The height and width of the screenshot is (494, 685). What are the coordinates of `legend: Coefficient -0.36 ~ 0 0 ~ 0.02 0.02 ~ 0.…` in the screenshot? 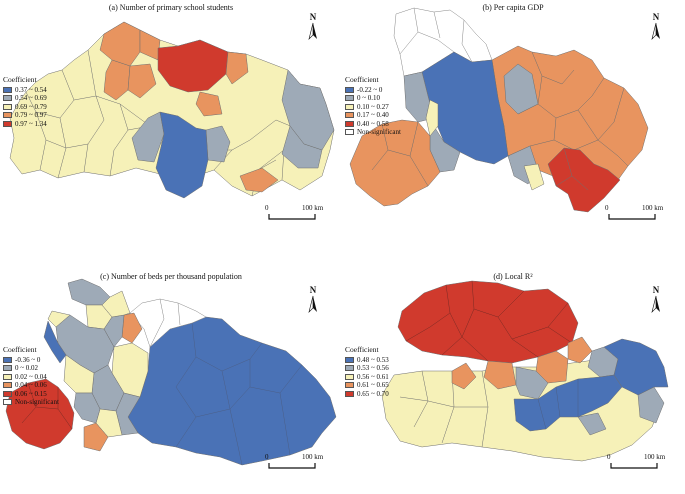 It's located at (31, 376).